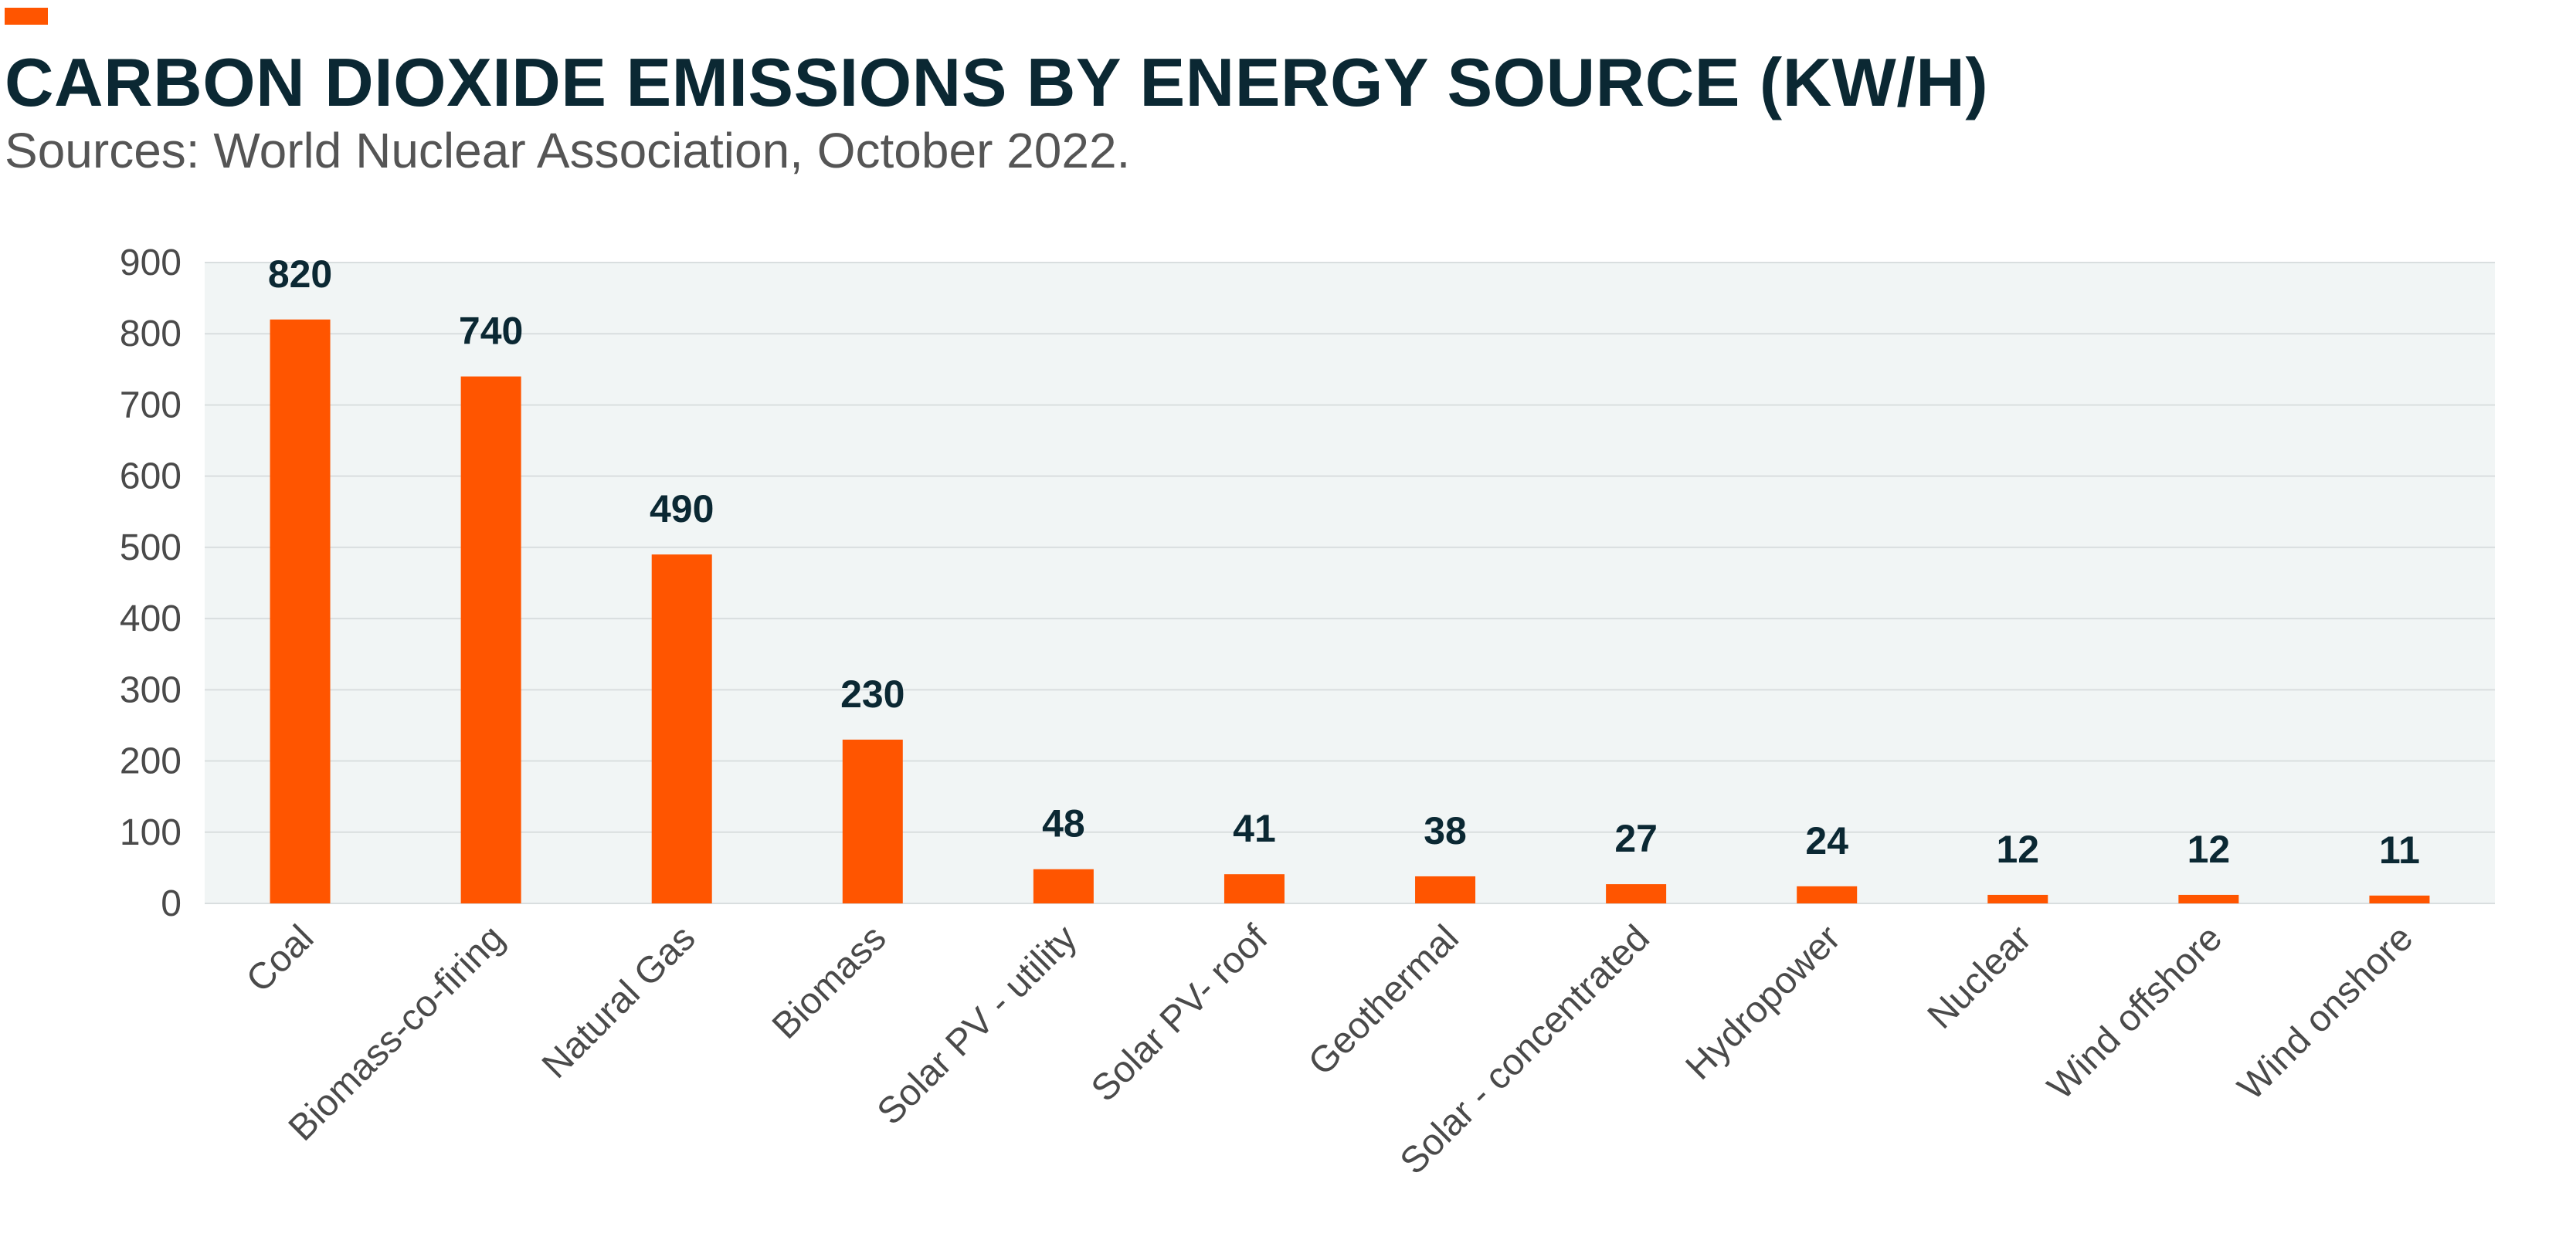 The height and width of the screenshot is (1247, 2576). I want to click on data-label: 230, so click(872, 694).